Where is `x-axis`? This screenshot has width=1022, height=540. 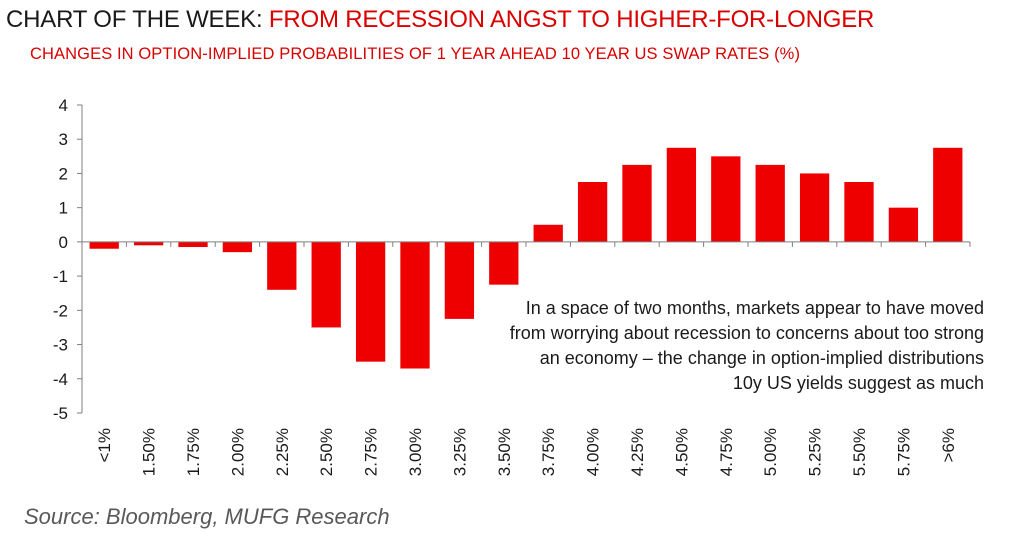 x-axis is located at coordinates (526, 244).